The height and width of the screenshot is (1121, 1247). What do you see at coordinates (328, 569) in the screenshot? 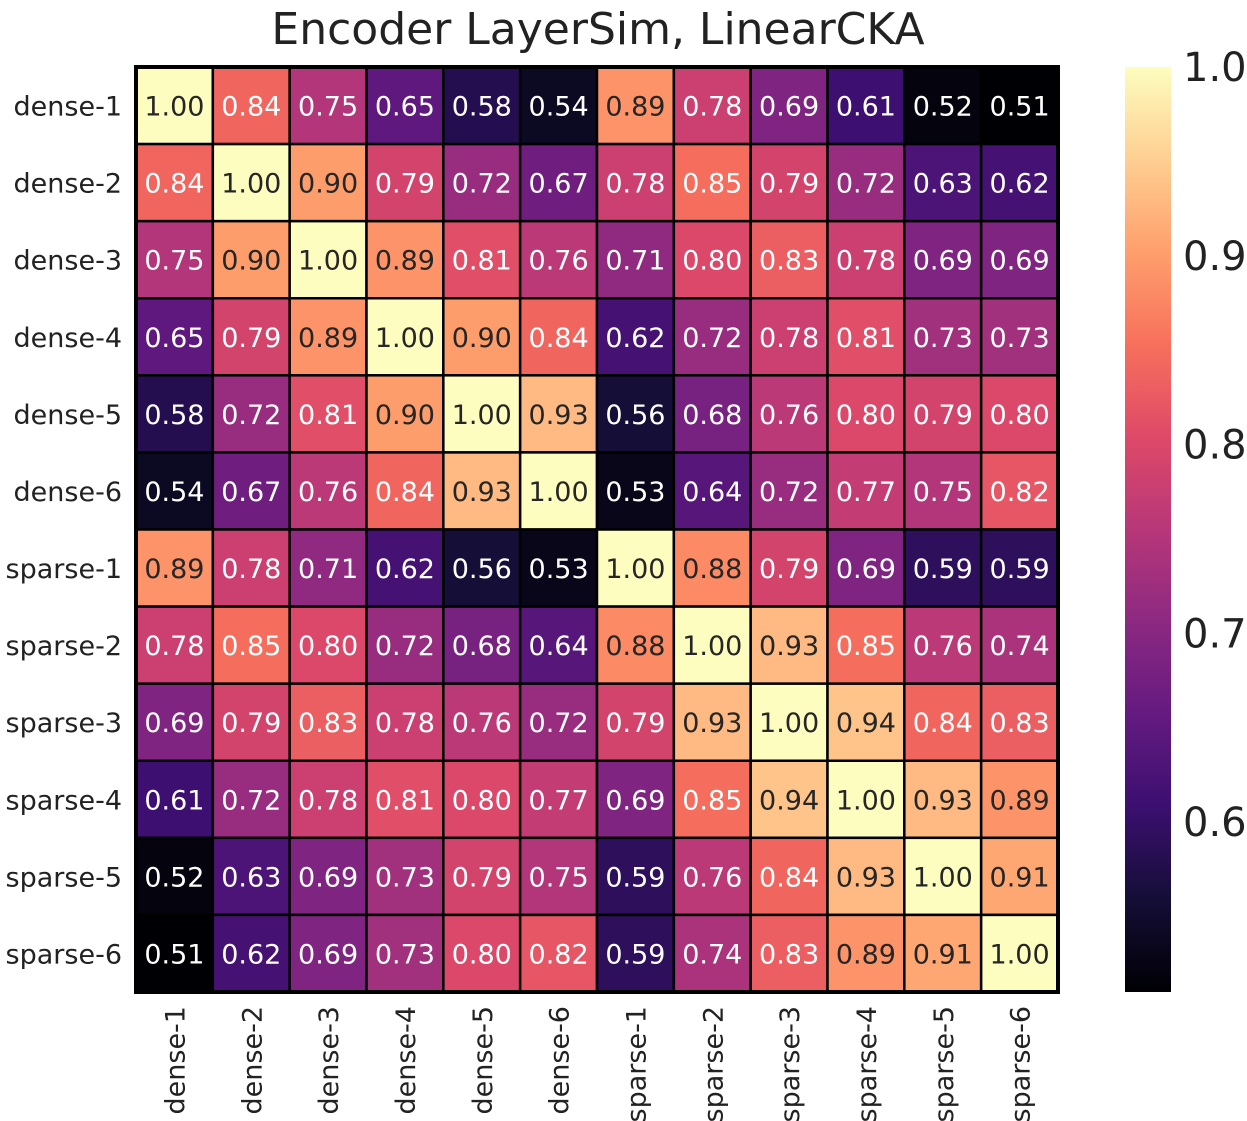
I see `cell-value-label: 0.71` at bounding box center [328, 569].